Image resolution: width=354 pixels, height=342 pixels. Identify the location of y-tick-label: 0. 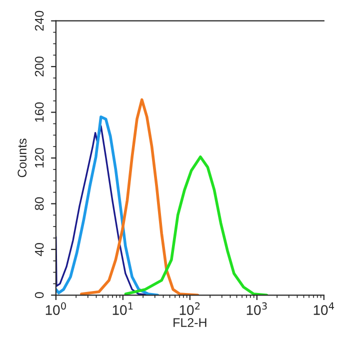
(39, 295).